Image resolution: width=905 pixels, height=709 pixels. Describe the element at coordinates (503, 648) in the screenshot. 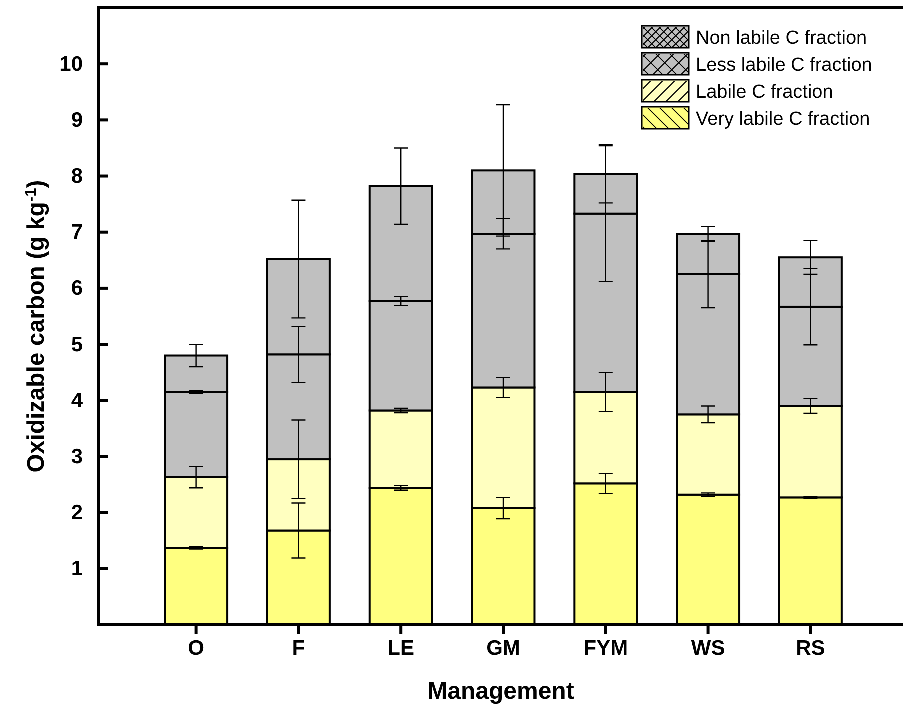

I see `x-tick-label: GM` at that location.